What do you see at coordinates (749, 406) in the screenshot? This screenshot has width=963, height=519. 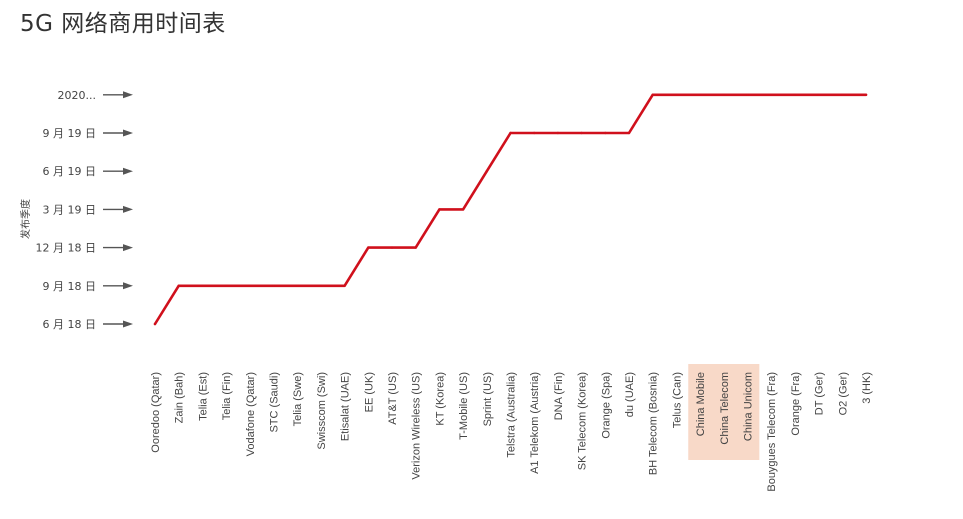 I see `x-tick-label: China Unicom` at bounding box center [749, 406].